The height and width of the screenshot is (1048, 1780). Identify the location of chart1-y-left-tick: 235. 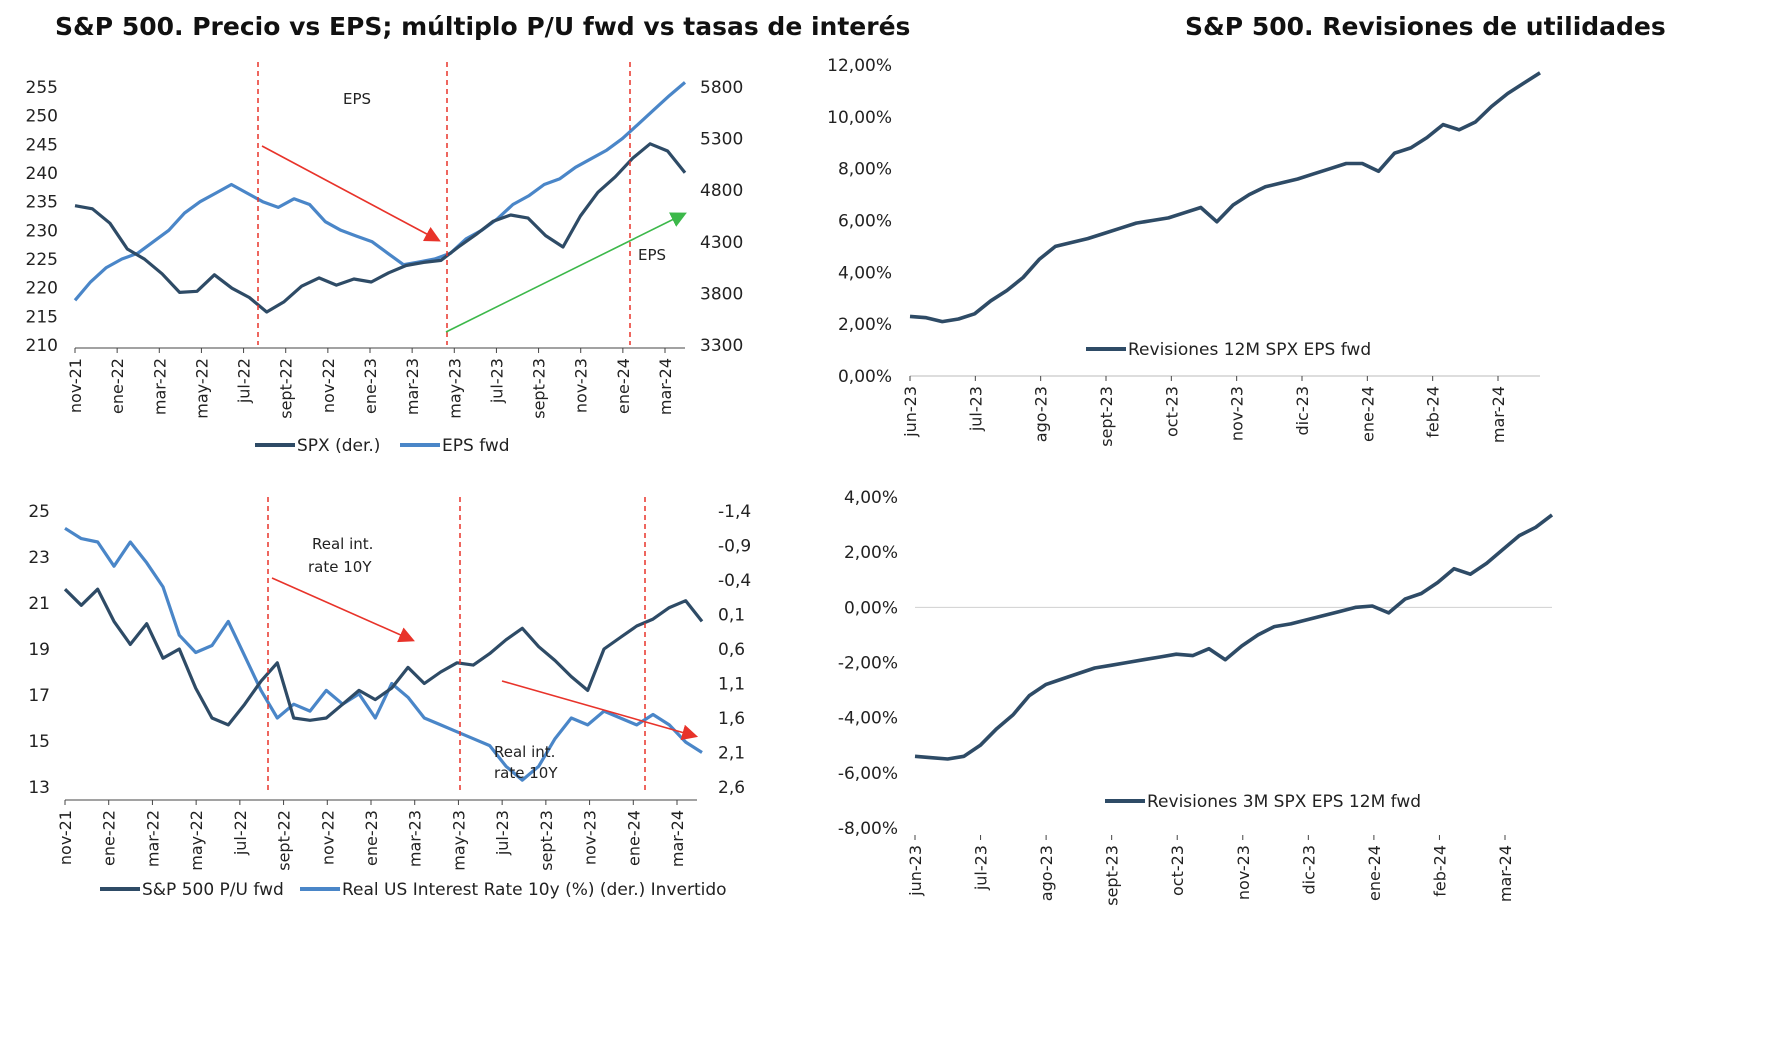
(42, 203).